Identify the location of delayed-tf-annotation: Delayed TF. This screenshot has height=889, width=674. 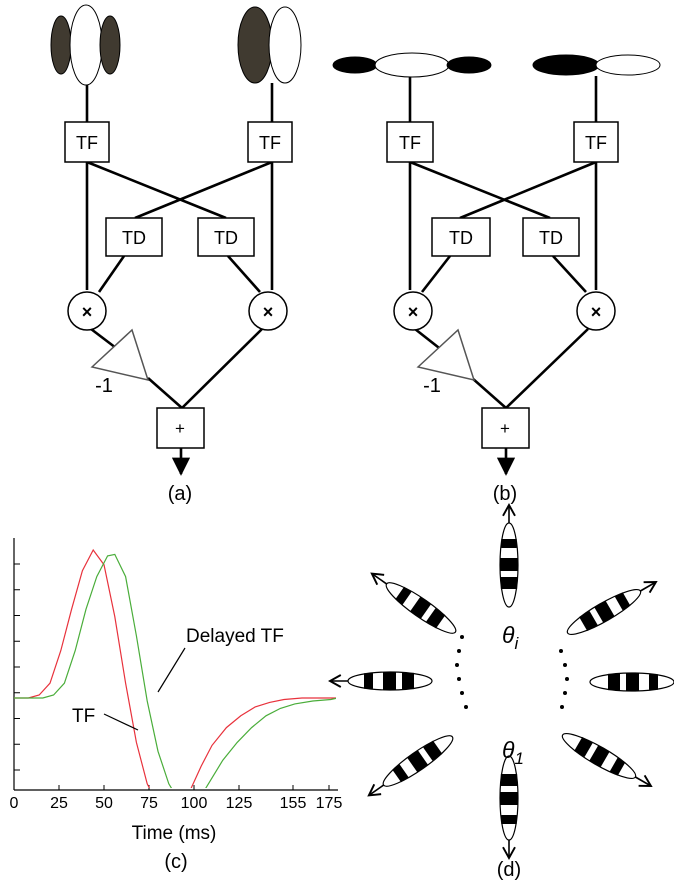
(235, 636).